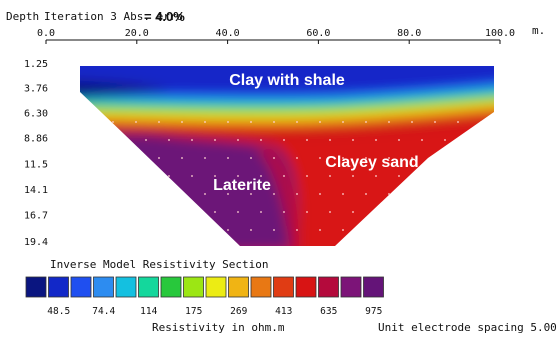 This screenshot has width=560, height=341. What do you see at coordinates (283, 311) in the screenshot?
I see `legend-tick-label: 413` at bounding box center [283, 311].